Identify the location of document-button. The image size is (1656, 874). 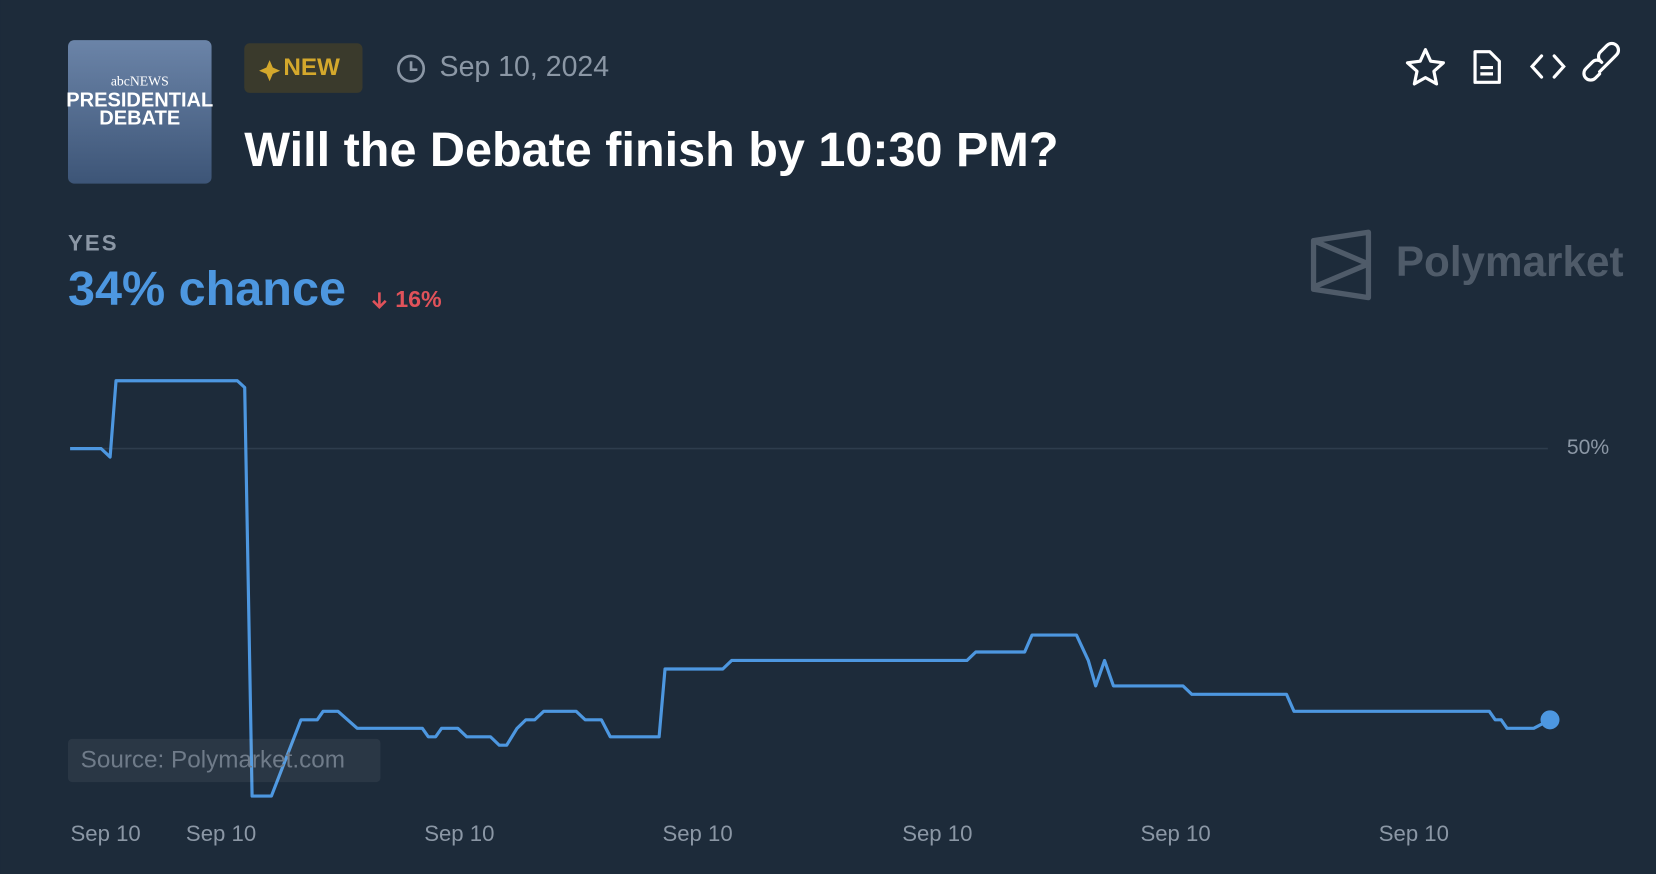
(1487, 67).